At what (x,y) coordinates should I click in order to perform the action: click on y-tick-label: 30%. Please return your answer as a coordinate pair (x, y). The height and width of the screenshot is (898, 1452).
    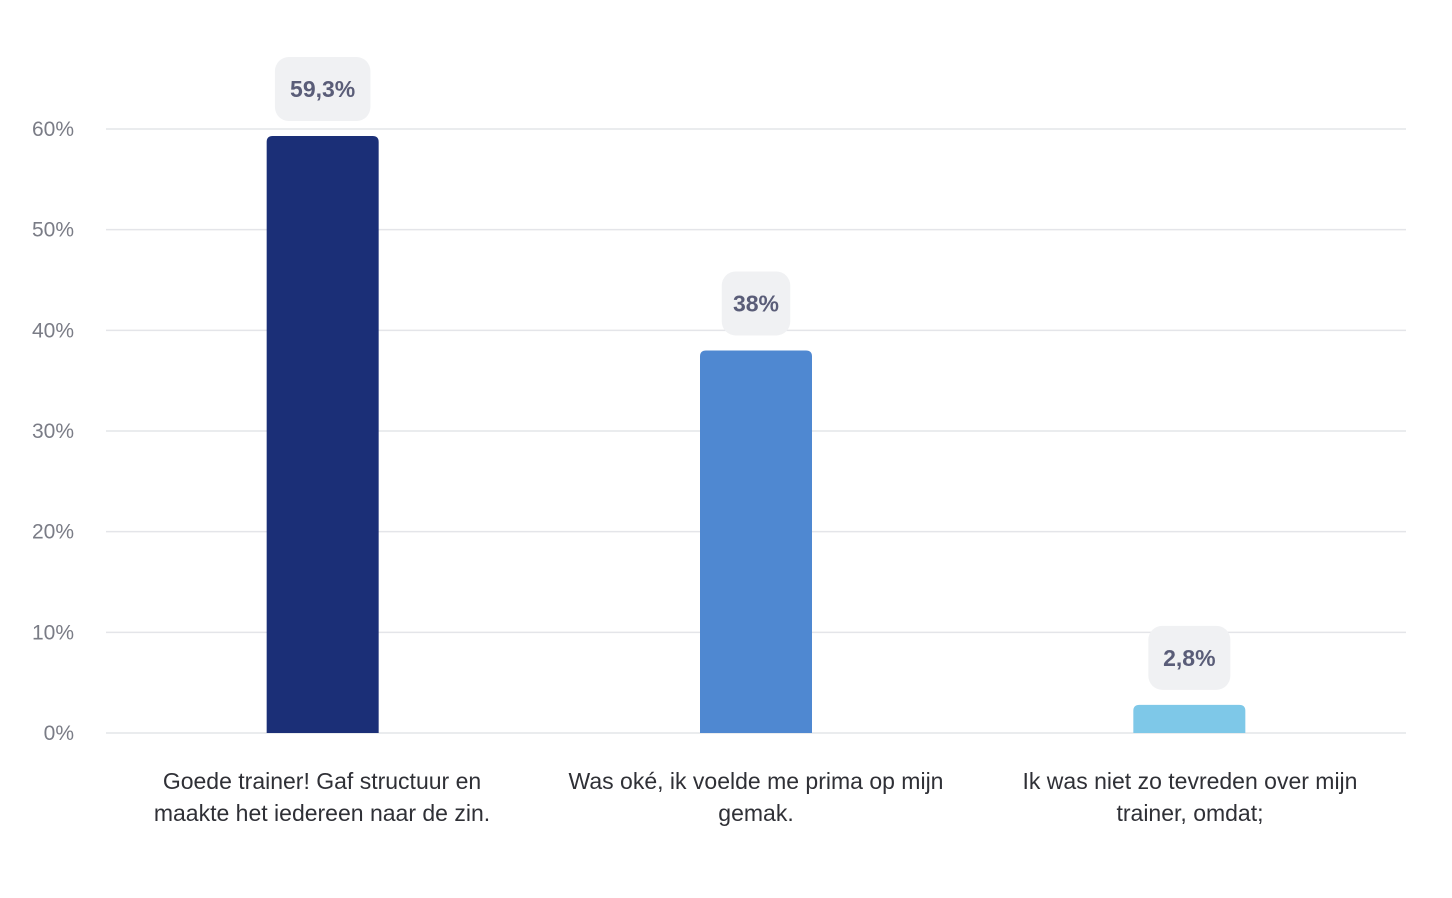
    Looking at the image, I should click on (53, 431).